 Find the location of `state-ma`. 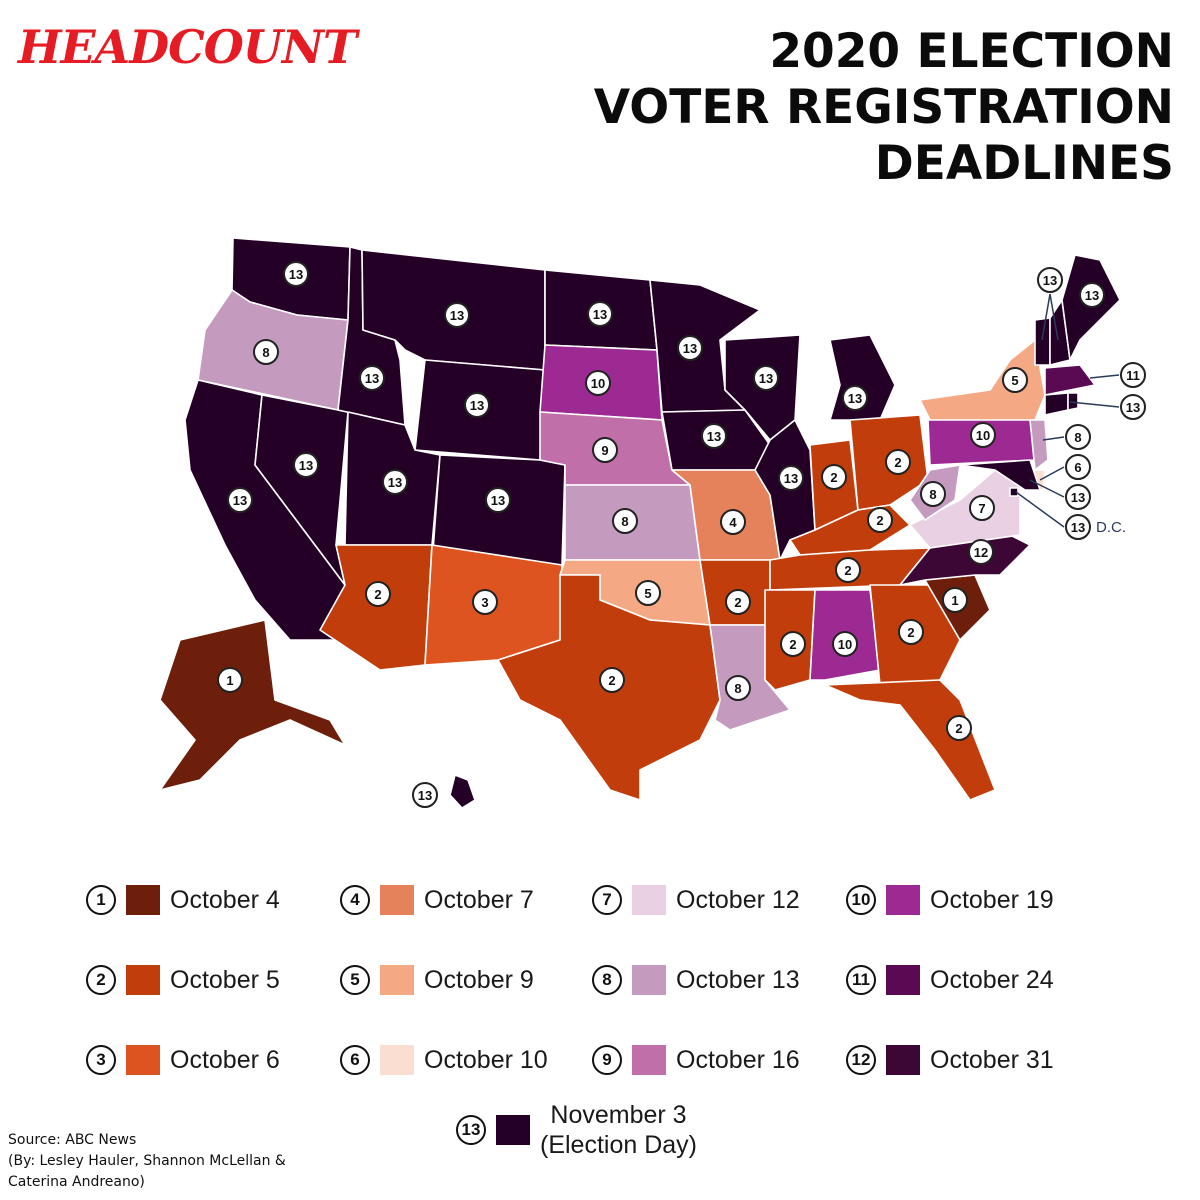

state-ma is located at coordinates (1070, 380).